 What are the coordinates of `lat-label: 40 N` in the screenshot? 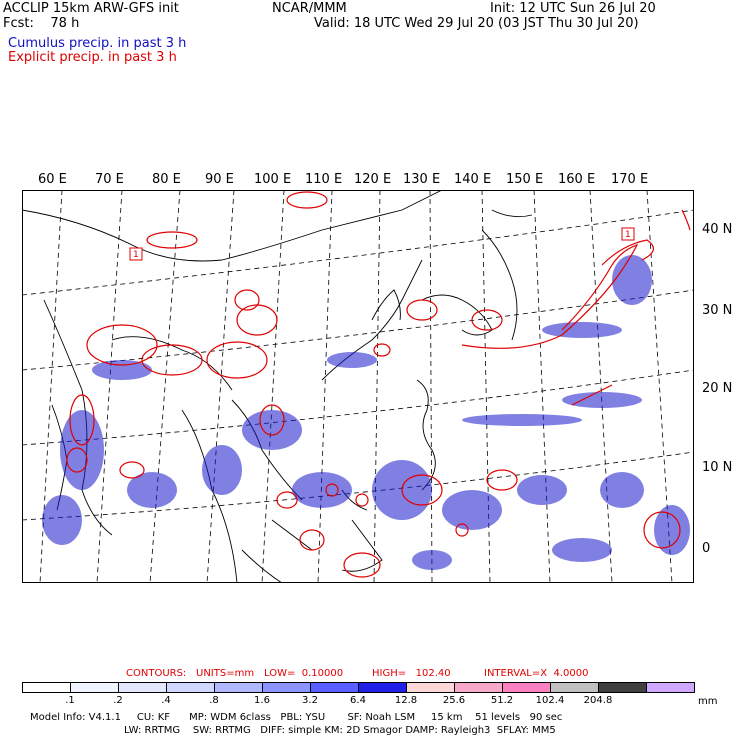 It's located at (717, 229).